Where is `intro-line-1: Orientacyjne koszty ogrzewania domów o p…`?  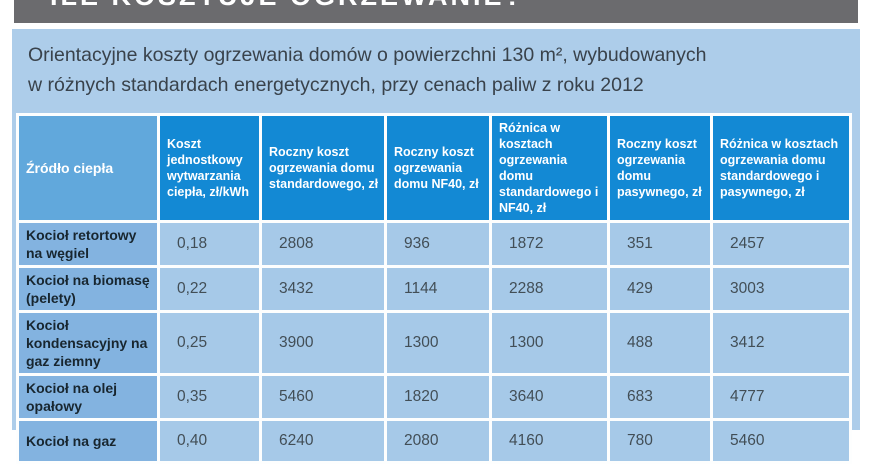 intro-line-1: Orientacyjne koszty ogrzewania domów o p… is located at coordinates (367, 55).